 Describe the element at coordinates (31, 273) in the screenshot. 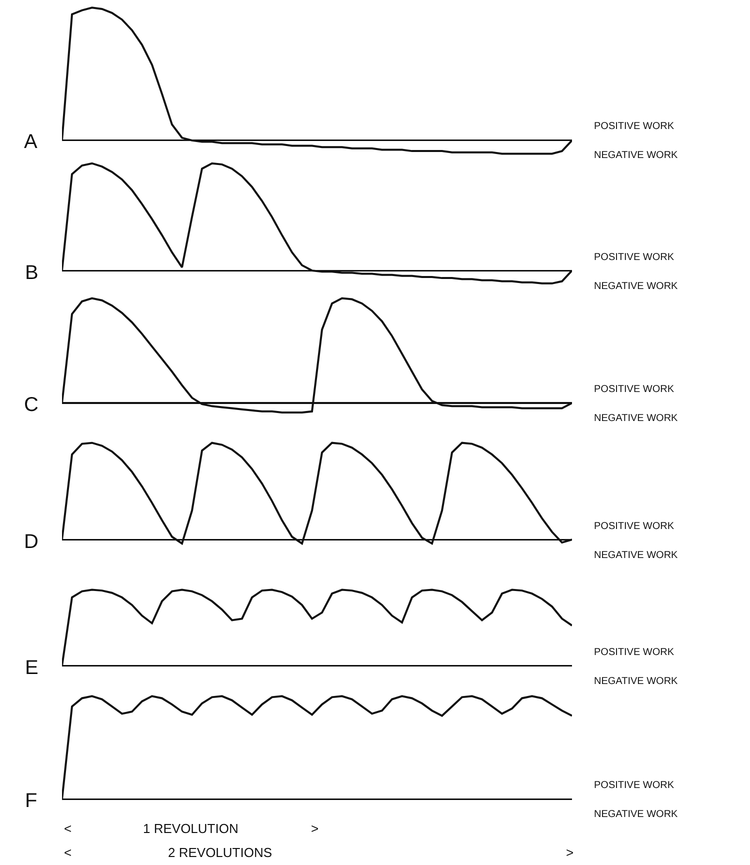

I see `text: B` at that location.